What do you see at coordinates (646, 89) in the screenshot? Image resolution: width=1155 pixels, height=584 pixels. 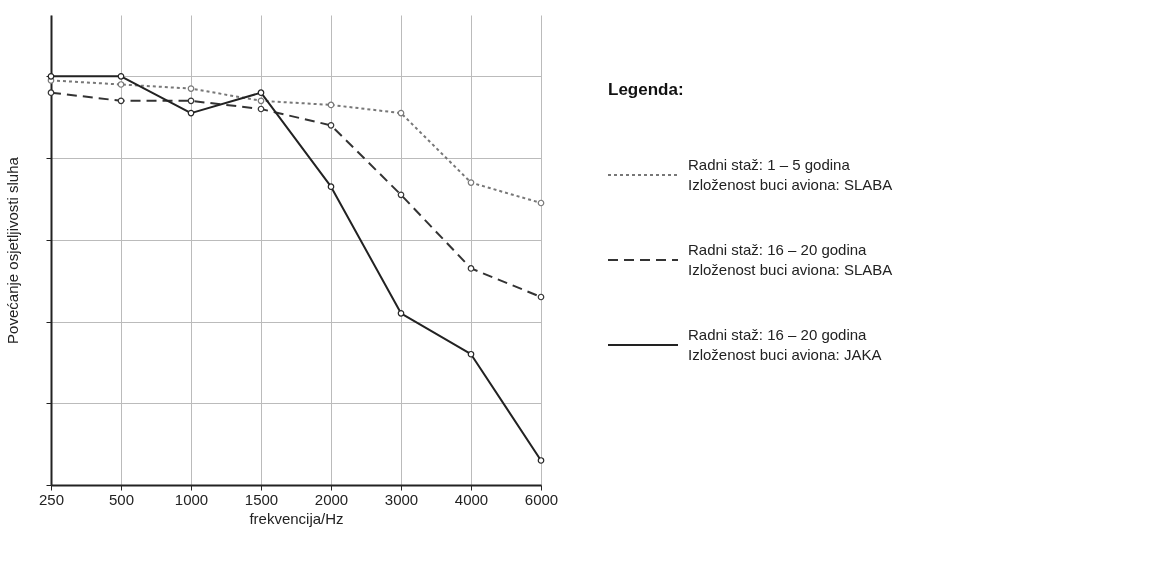 I see `legend-title: Legenda:` at bounding box center [646, 89].